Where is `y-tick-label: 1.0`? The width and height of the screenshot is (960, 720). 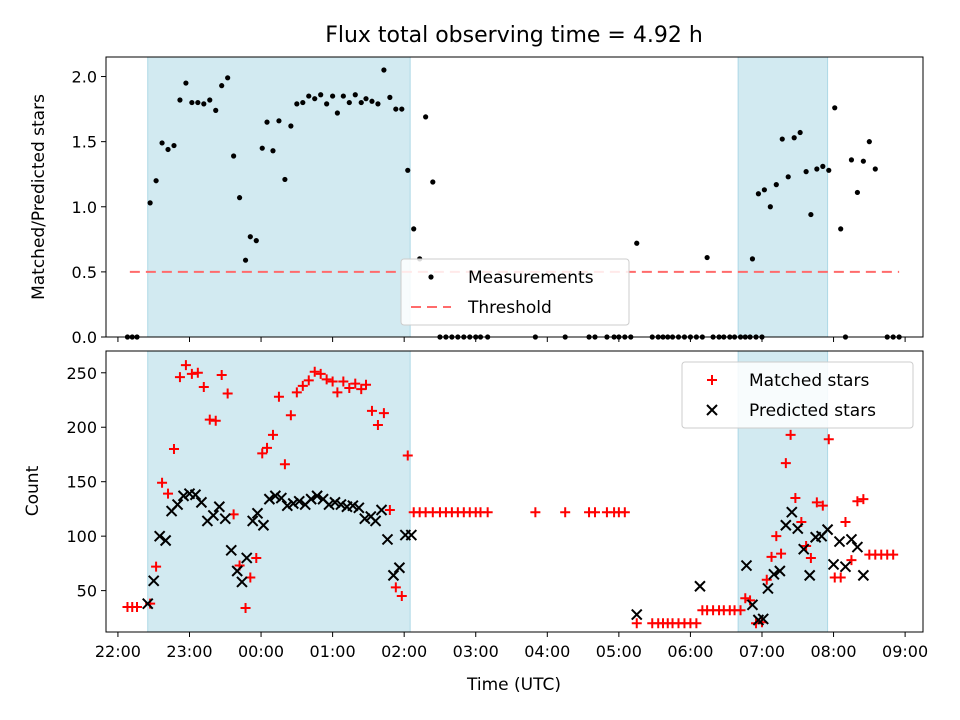 y-tick-label: 1.0 is located at coordinates (84, 207).